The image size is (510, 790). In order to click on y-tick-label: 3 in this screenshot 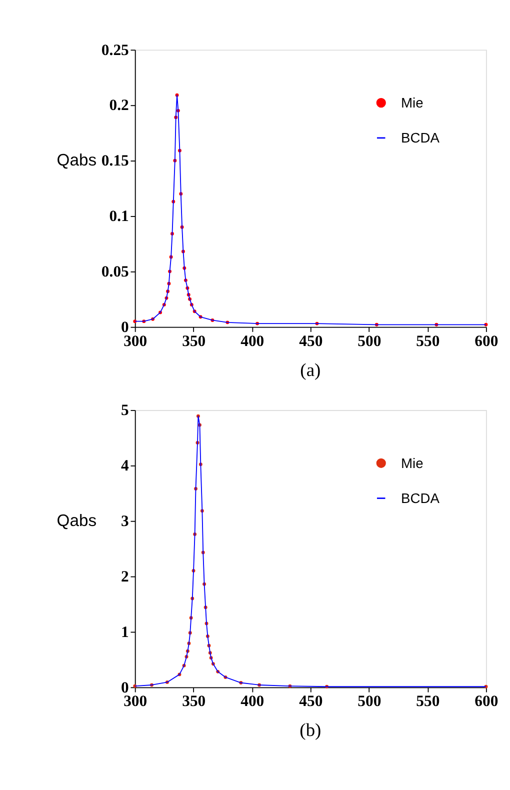, I will do `click(125, 521)`.